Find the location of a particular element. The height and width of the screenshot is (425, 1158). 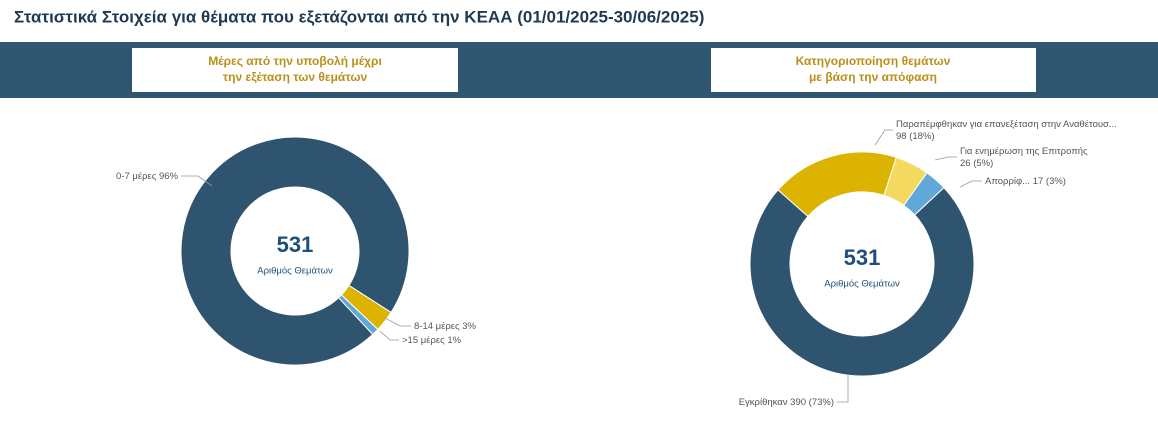

slice-category: 0-7 μέρες is located at coordinates (136, 176).